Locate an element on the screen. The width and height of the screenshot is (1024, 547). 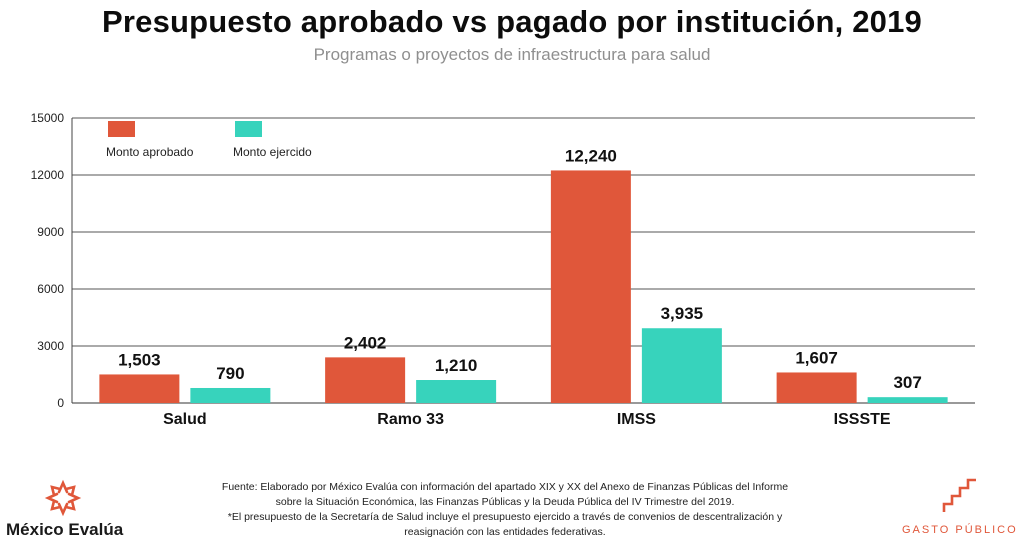
data-label: 12,240 is located at coordinates (591, 155).